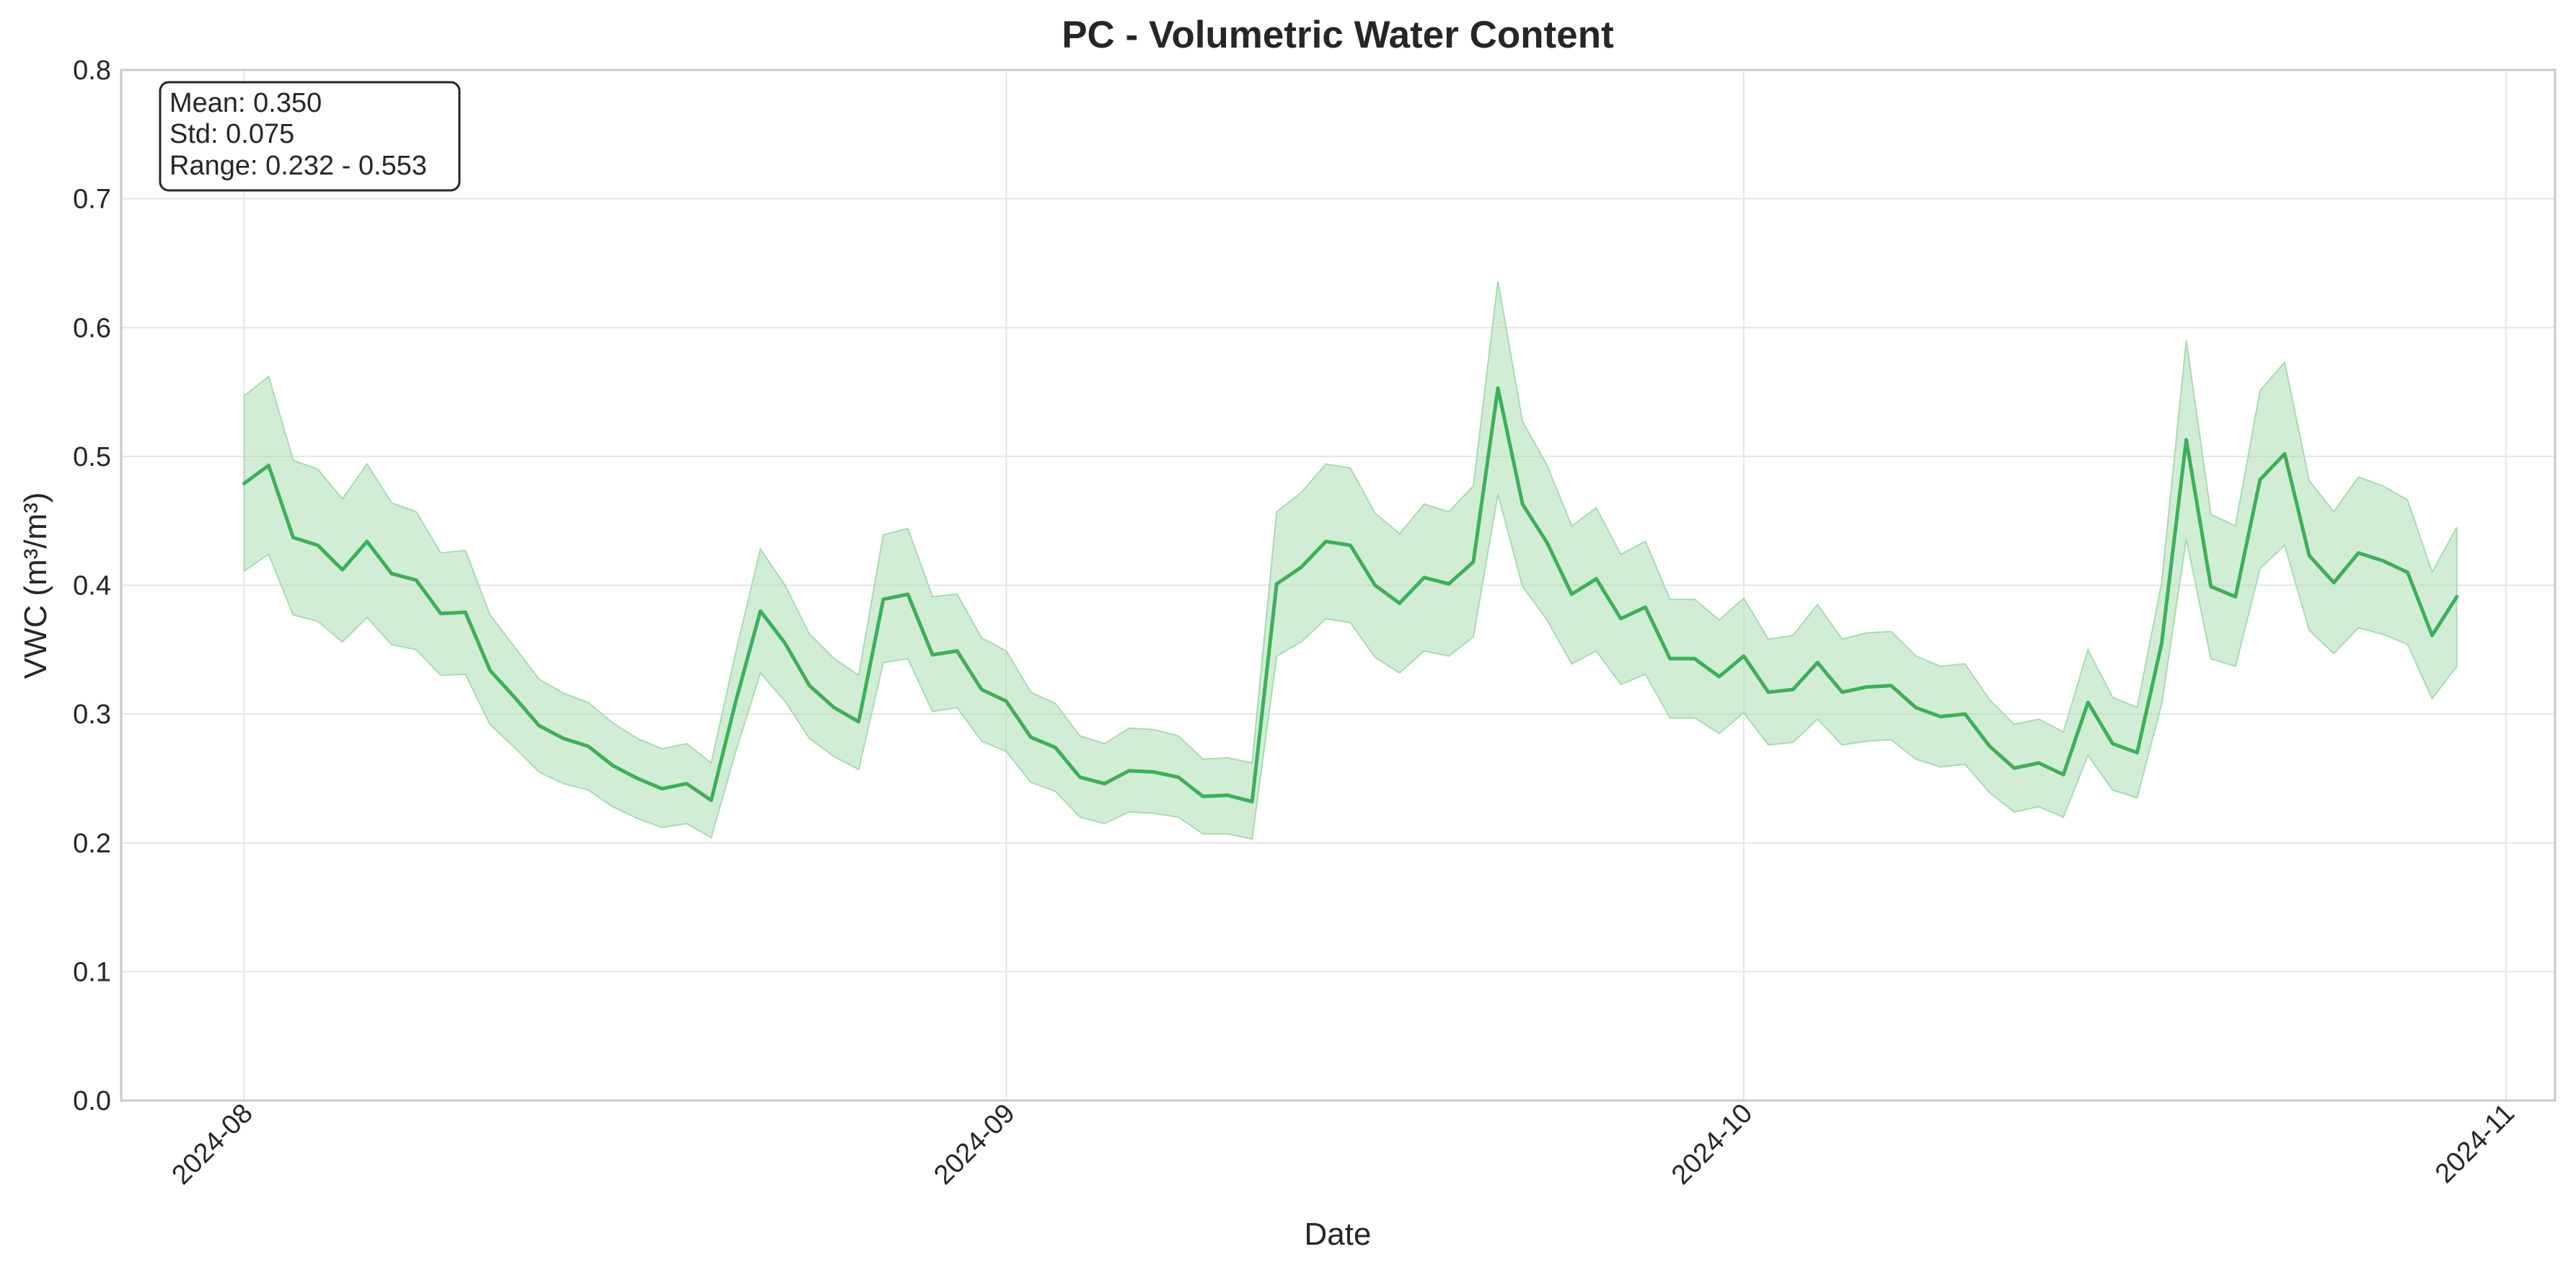 This screenshot has height=1275, width=2576. Describe the element at coordinates (231, 134) in the screenshot. I see `stats-std: Std: 0.075` at that location.